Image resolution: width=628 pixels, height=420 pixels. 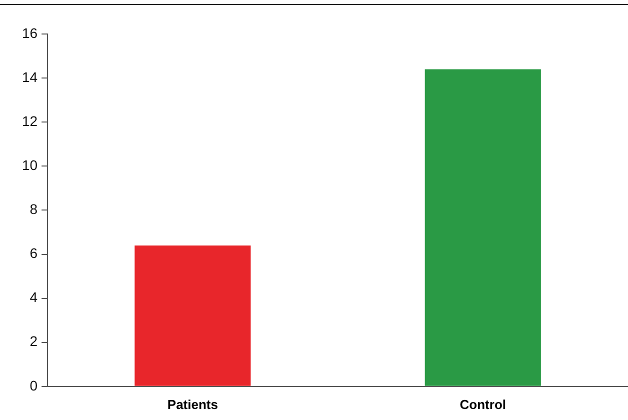 I want to click on y-tick-label: 2, so click(x=34, y=341).